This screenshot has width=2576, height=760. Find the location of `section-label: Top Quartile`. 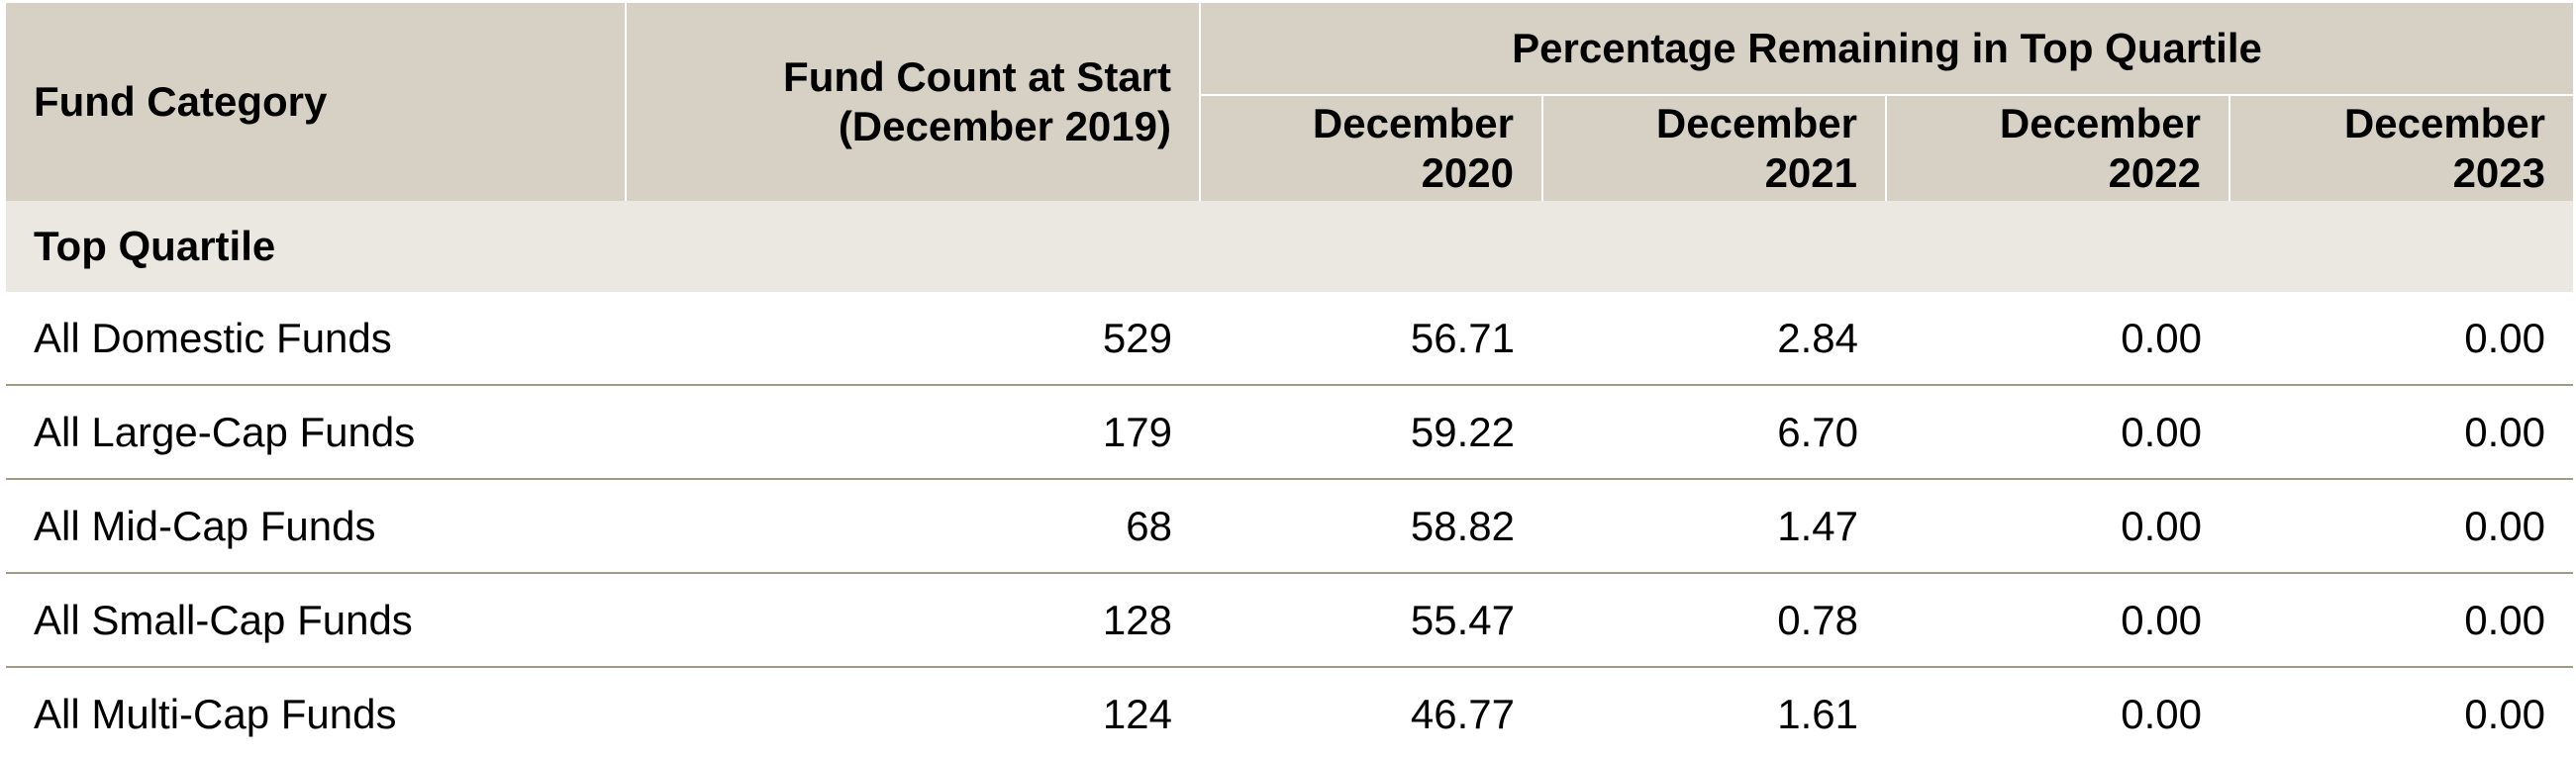

section-label: Top Quartile is located at coordinates (1290, 247).